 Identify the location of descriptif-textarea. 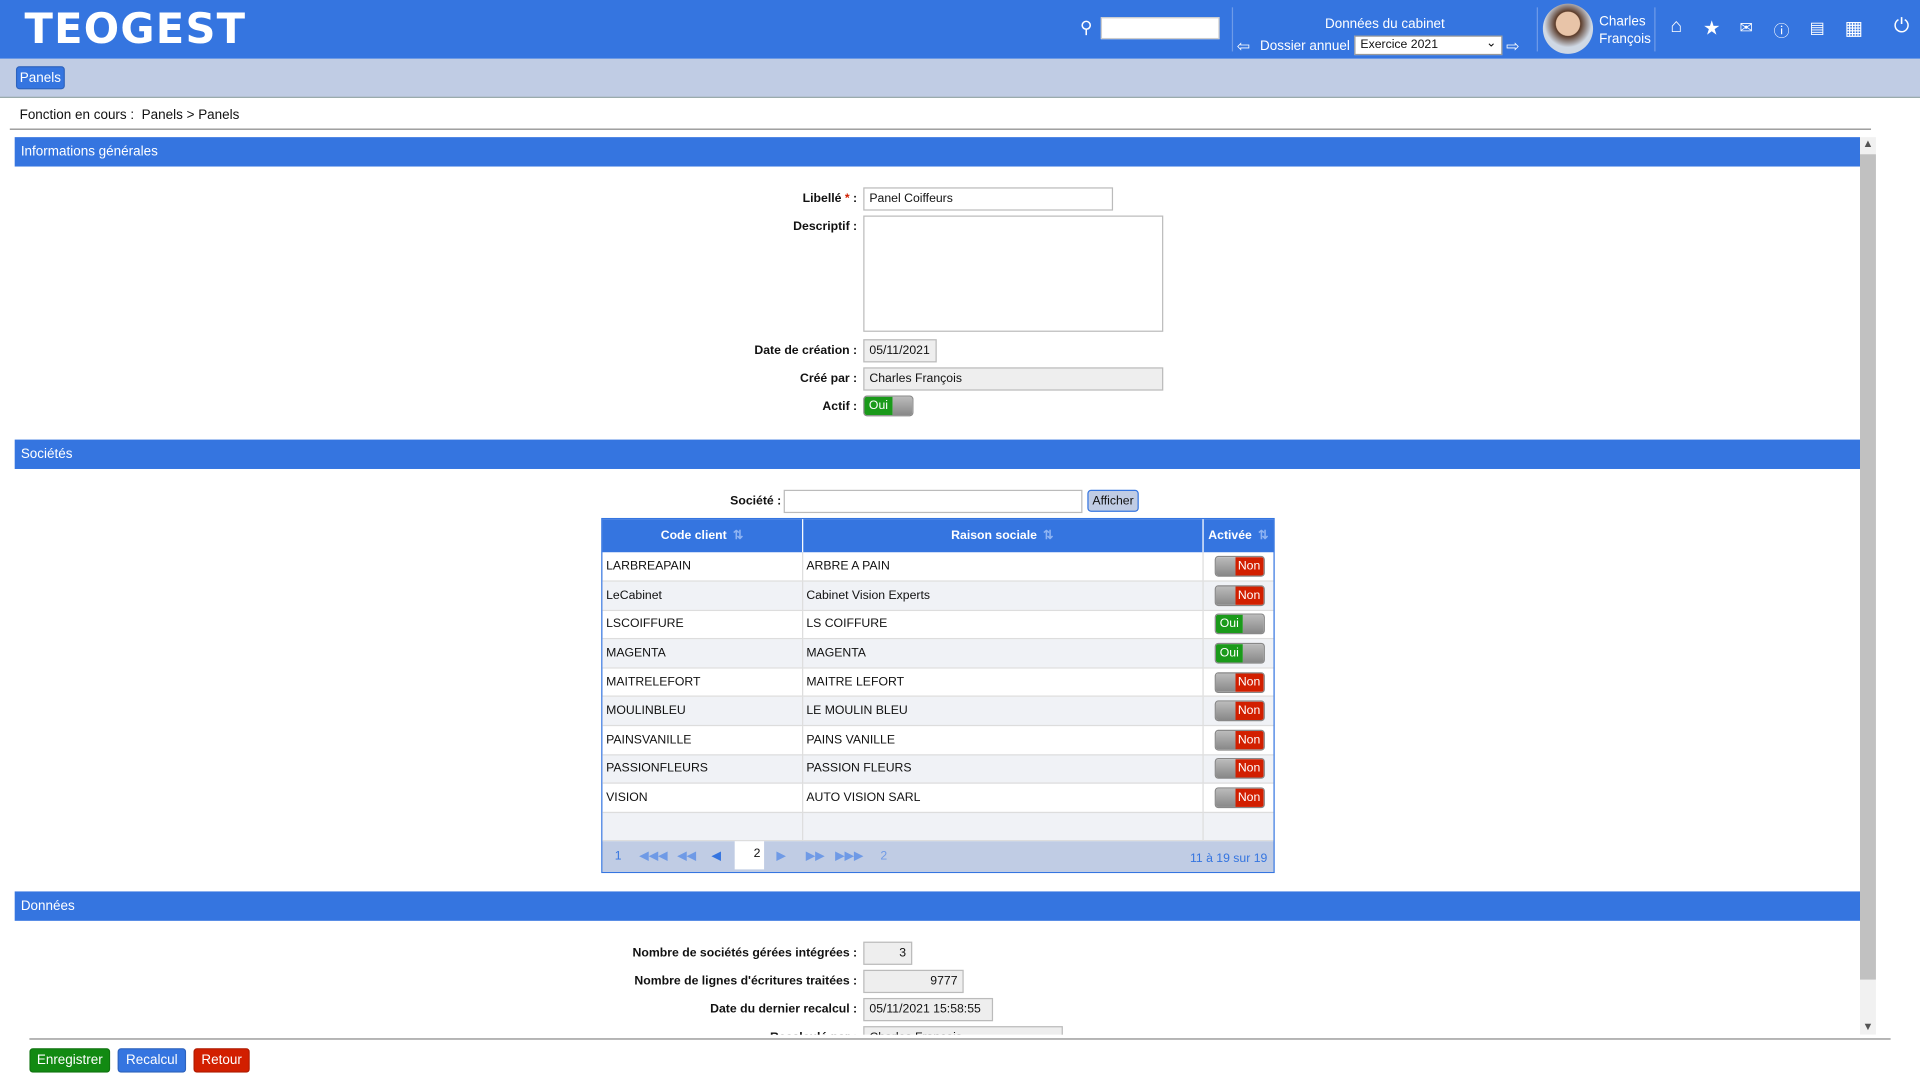
(1013, 273).